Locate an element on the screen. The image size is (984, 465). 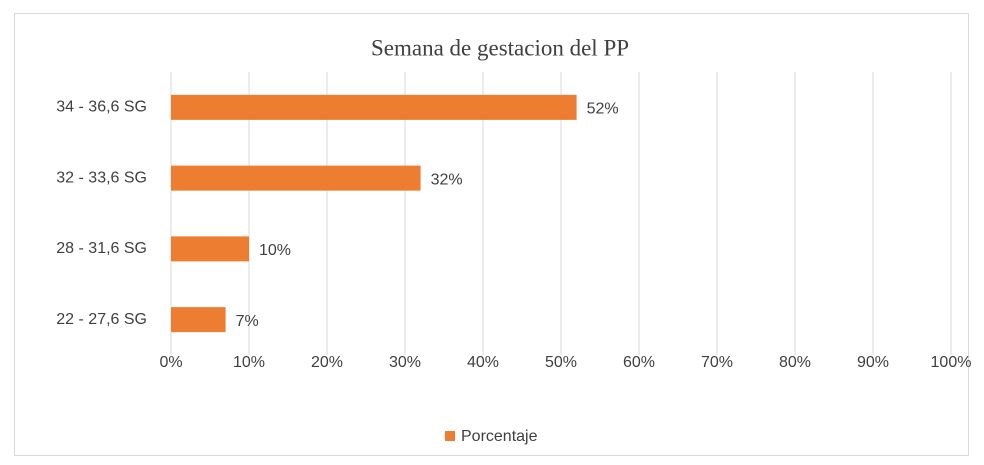
legend-label: Porcentaje is located at coordinates (499, 436).